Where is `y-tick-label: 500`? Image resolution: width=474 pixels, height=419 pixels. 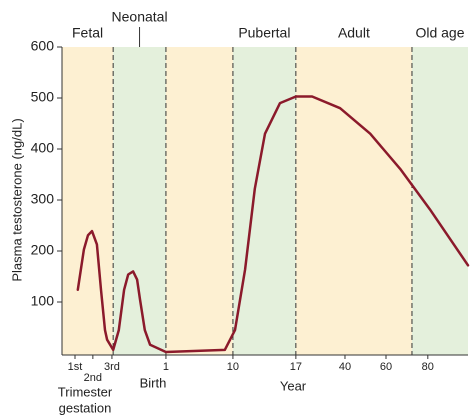 y-tick-label: 500 is located at coordinates (43, 97).